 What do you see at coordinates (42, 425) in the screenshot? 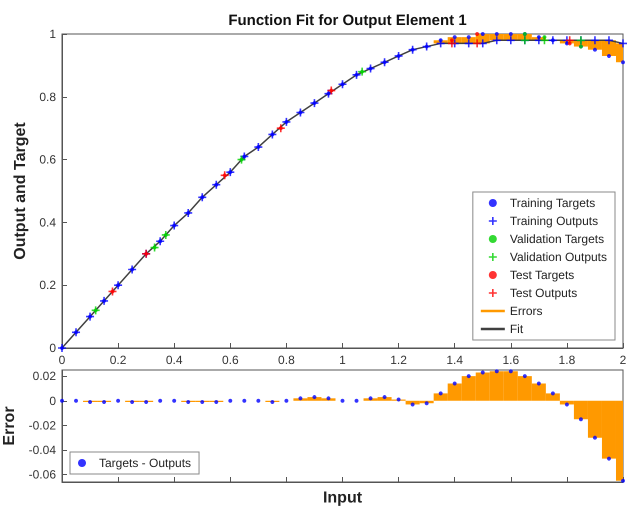
I see `y-tick-label: -0.02` at bounding box center [42, 425].